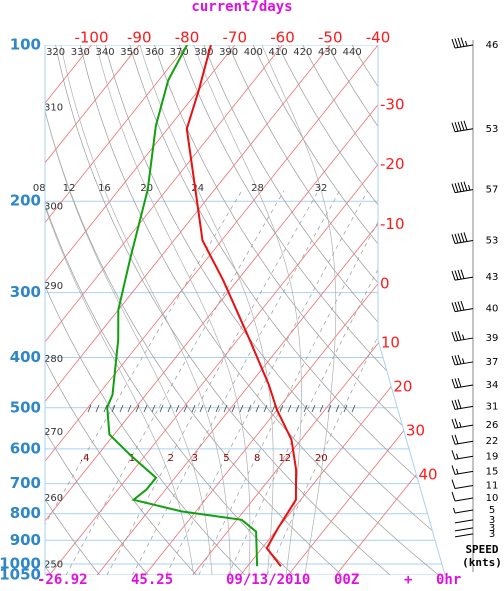 This screenshot has height=591, width=504. What do you see at coordinates (392, 105) in the screenshot?
I see `isotherm-label: -30` at bounding box center [392, 105].